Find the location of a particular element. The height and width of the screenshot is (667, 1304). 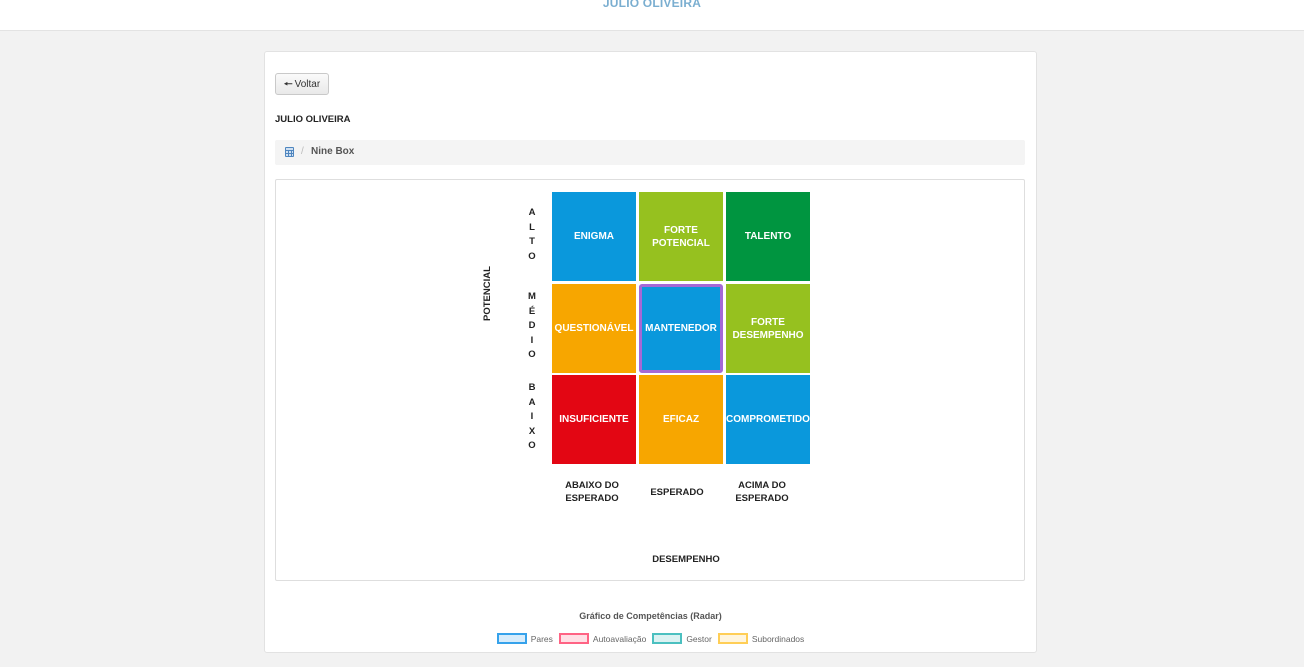

legend-label: Pares is located at coordinates (541, 638).